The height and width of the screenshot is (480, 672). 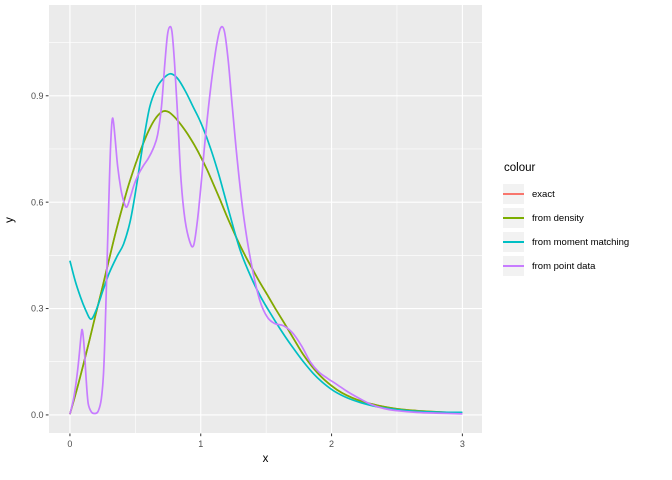 What do you see at coordinates (462, 444) in the screenshot?
I see `x-tick-label: 3` at bounding box center [462, 444].